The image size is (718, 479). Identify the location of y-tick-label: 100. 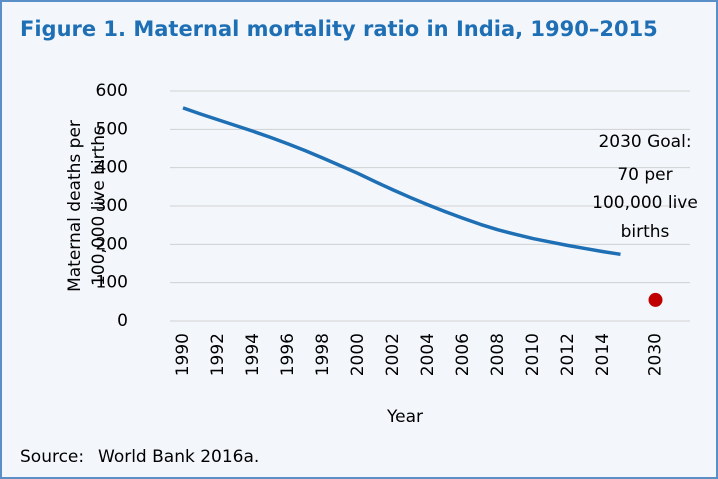
(112, 283).